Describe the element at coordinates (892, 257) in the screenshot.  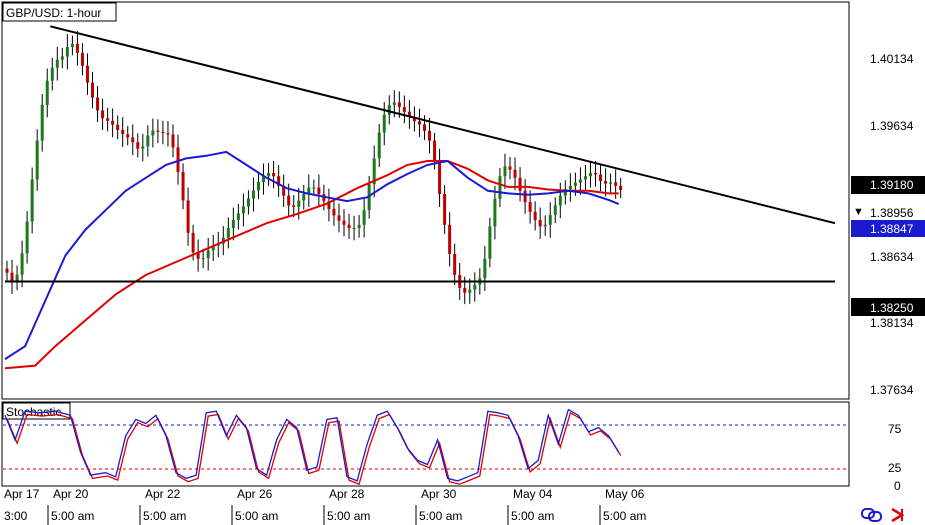
I see `y-tick-label: 1.38634` at that location.